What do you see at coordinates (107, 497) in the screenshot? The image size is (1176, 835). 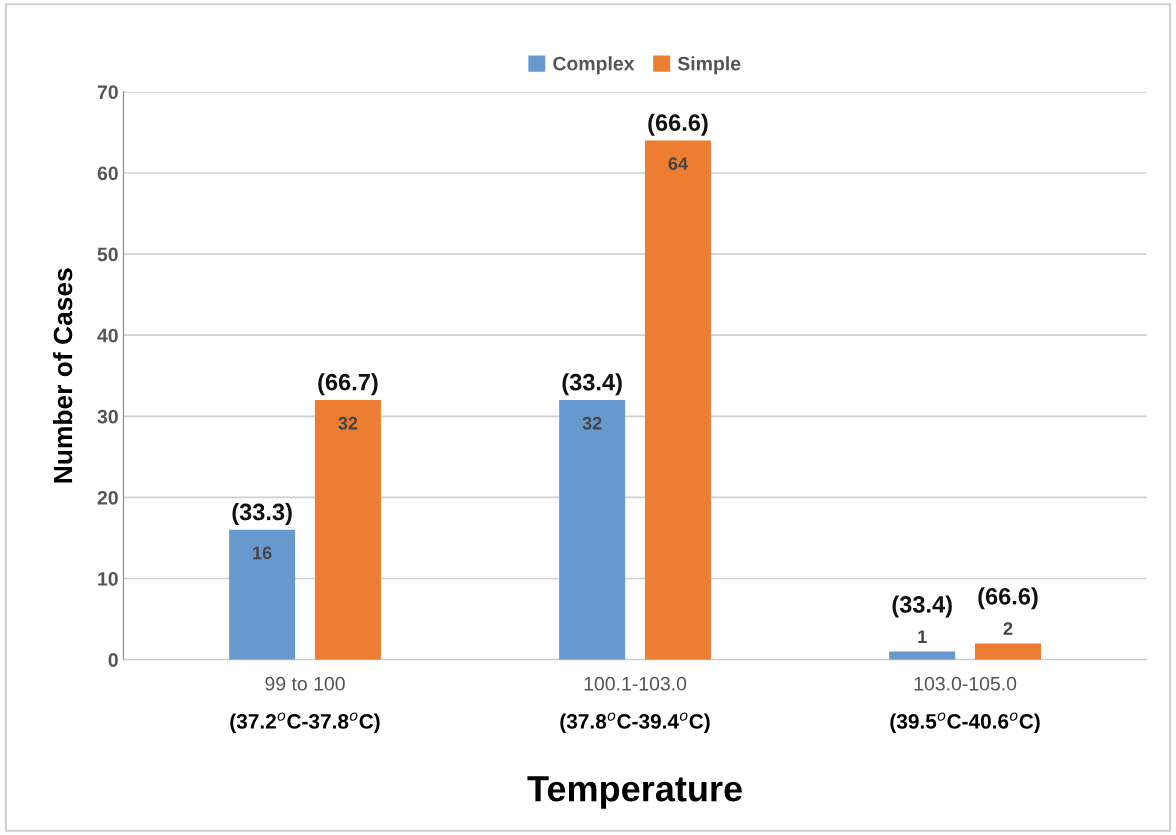 I see `y-tick-label: 20` at bounding box center [107, 497].